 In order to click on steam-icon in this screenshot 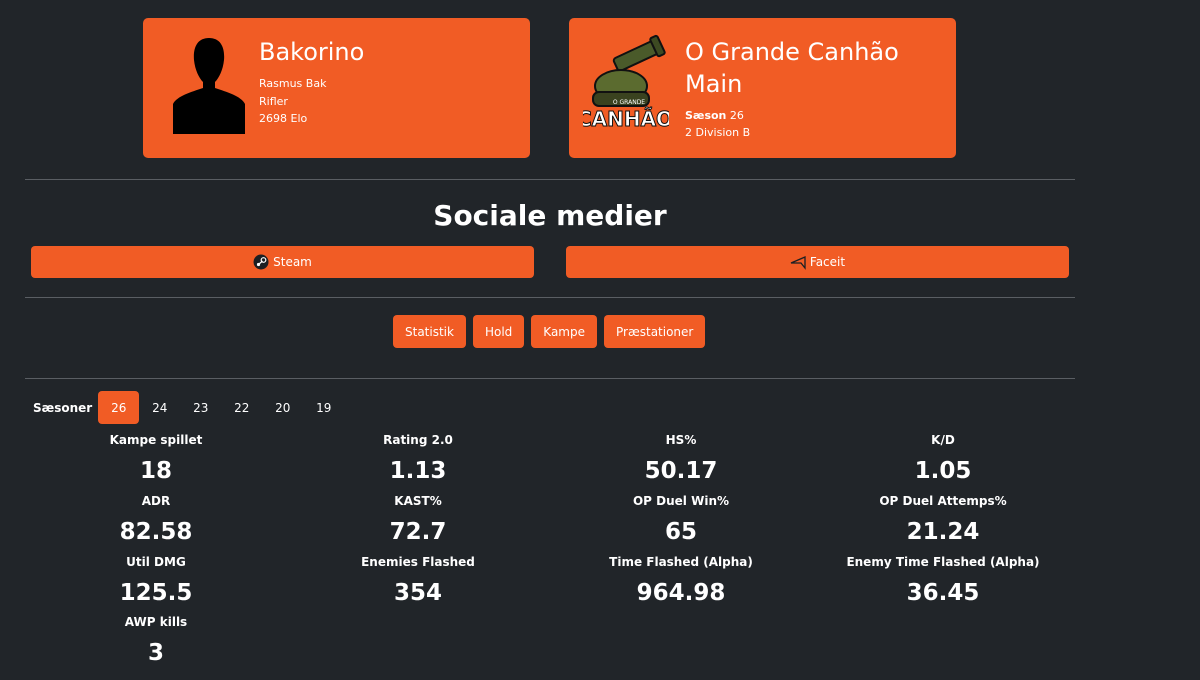, I will do `click(261, 262)`.